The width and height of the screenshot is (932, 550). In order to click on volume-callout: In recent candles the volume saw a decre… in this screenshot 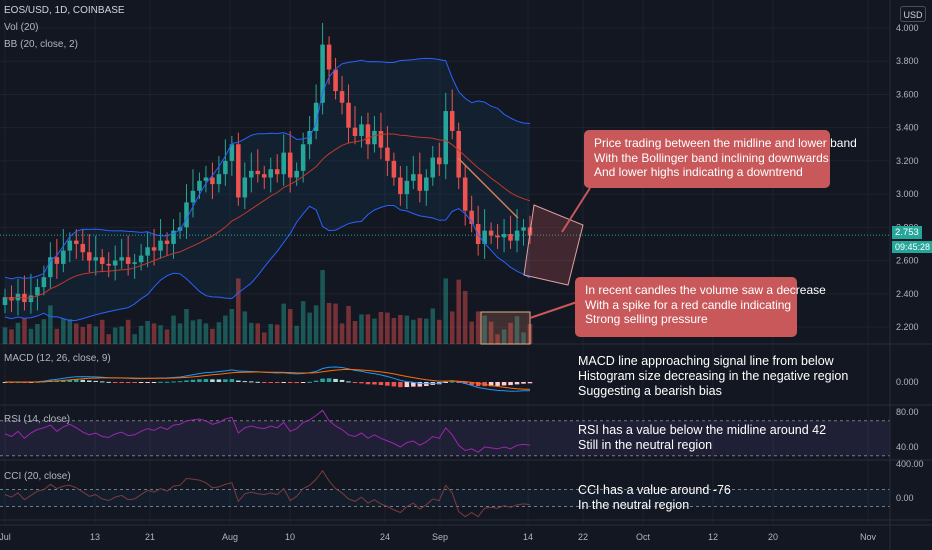, I will do `click(700, 307)`.